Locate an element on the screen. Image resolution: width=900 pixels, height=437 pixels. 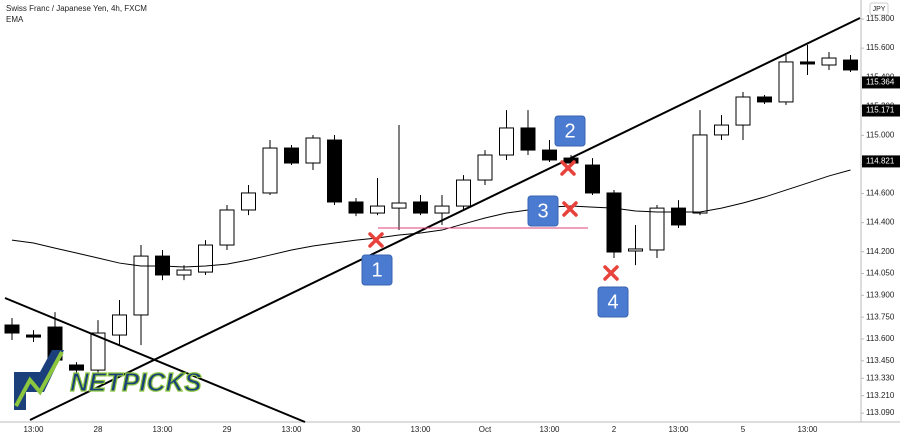
y-tick-label: 114.400 is located at coordinates (880, 222).